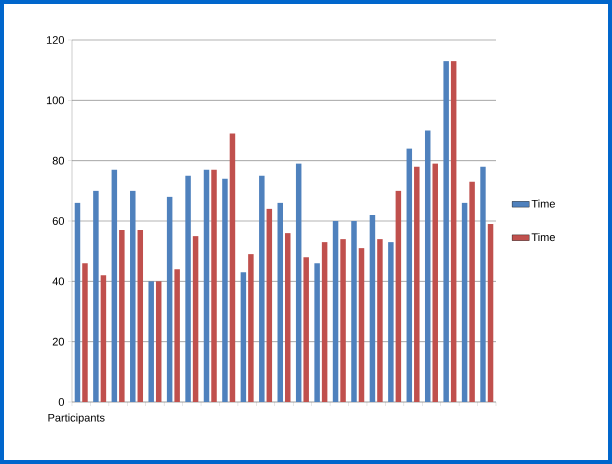 Image resolution: width=612 pixels, height=464 pixels. Describe the element at coordinates (58, 281) in the screenshot. I see `y-tick-label: 40` at that location.